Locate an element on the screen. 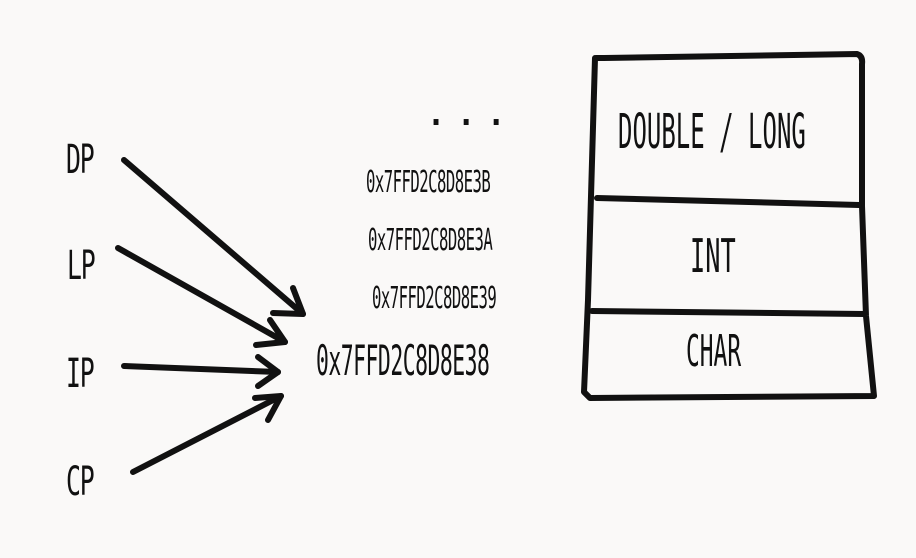  address-39: 0x7FFD2C8D8E39 is located at coordinates (434, 298).